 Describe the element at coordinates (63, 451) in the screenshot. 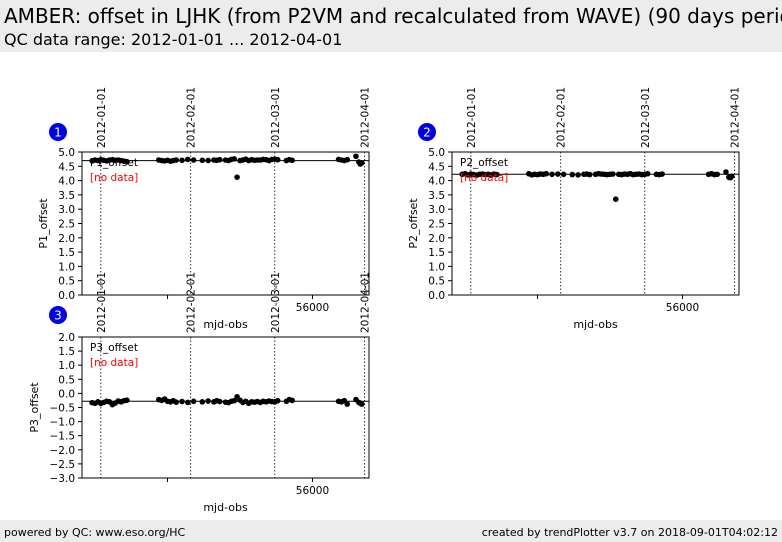

I see `y-tick-label: −2.0` at that location.